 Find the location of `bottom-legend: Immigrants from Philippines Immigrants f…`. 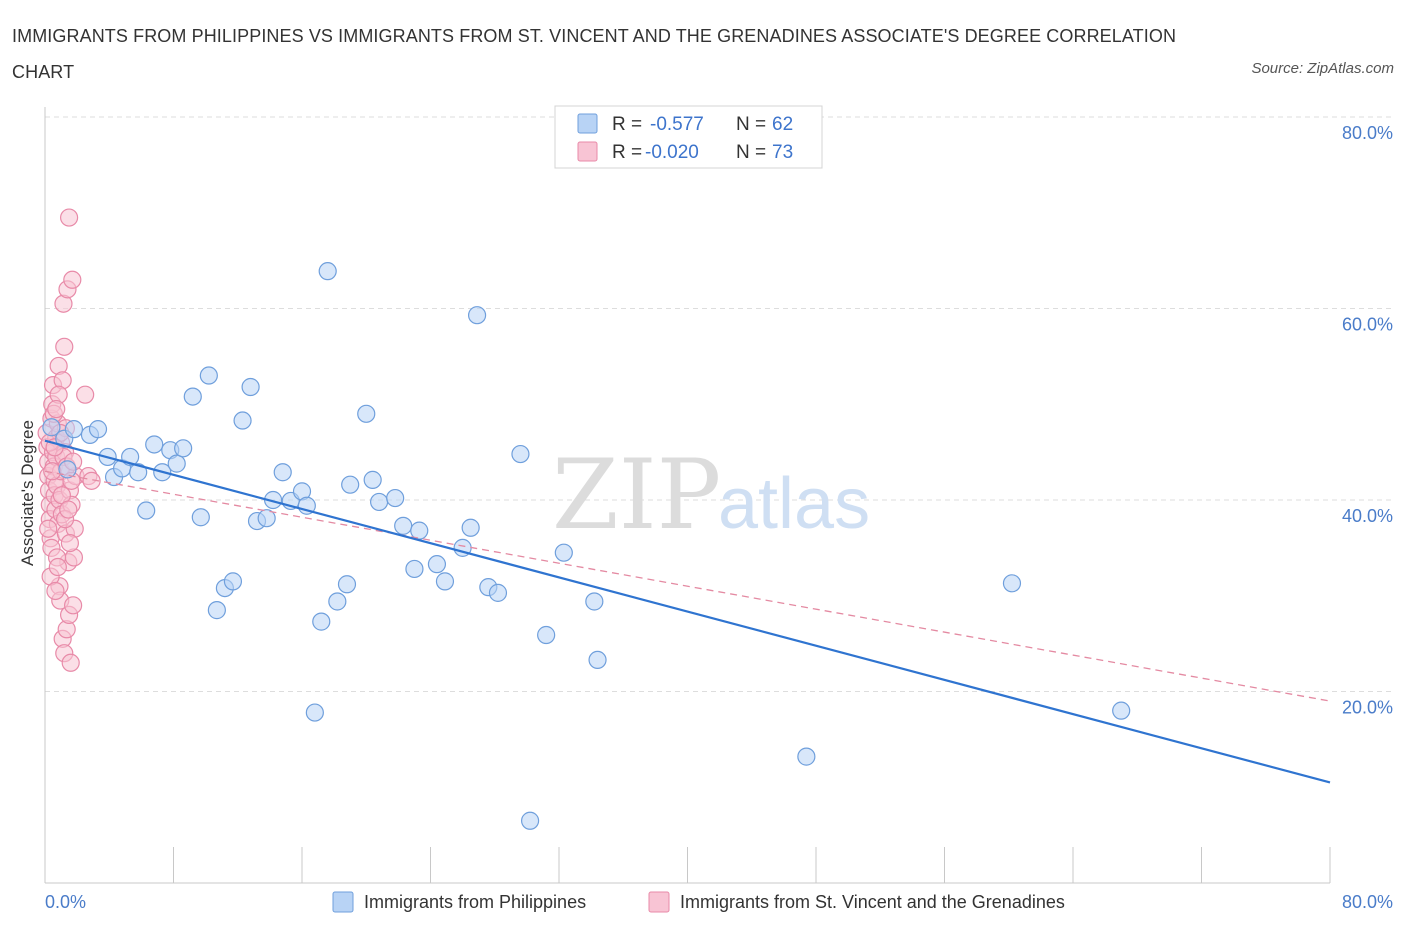

bottom-legend: Immigrants from Philippines Immigrants f… is located at coordinates (698, 902).